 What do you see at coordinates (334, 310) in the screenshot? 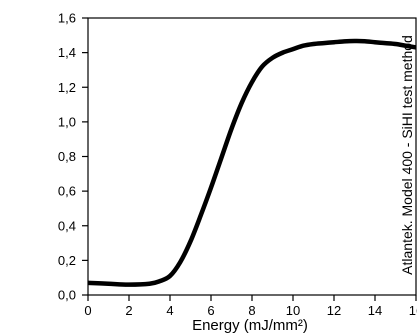
I see `x-tick-label: 12` at bounding box center [334, 310].